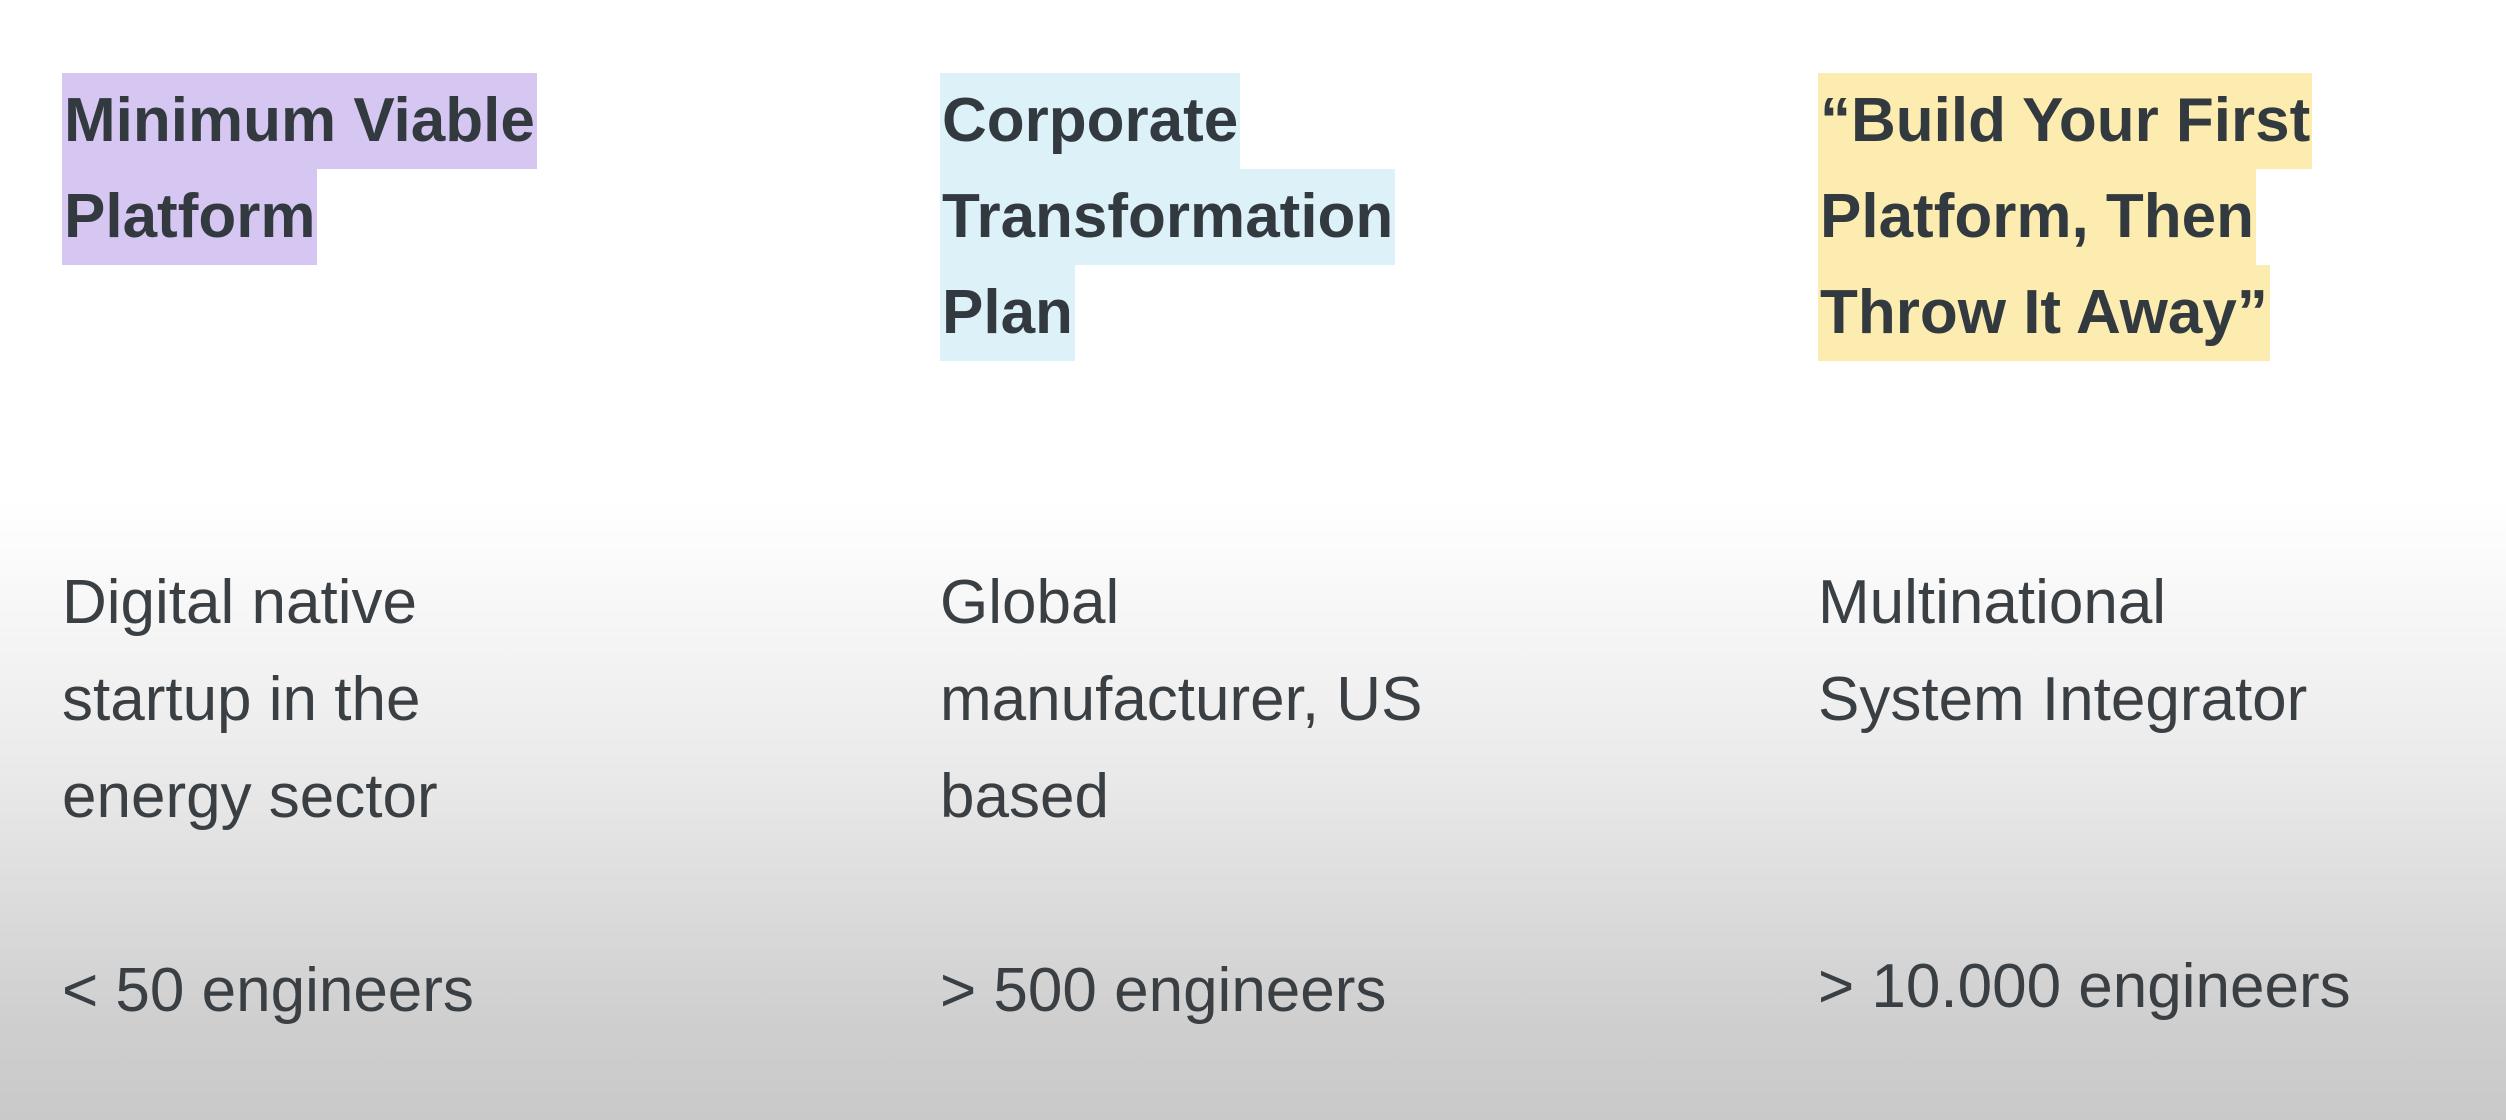 Image resolution: width=2506 pixels, height=1120 pixels. Describe the element at coordinates (1163, 990) in the screenshot. I see `engineer-count: > 500 engineers` at that location.